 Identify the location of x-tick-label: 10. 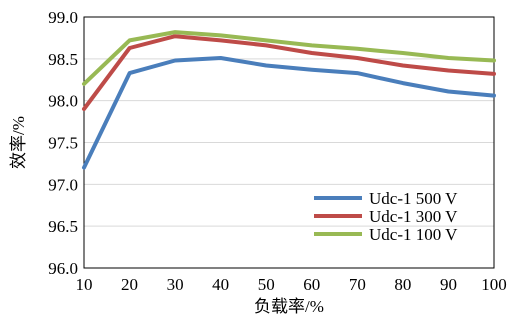
(84, 284).